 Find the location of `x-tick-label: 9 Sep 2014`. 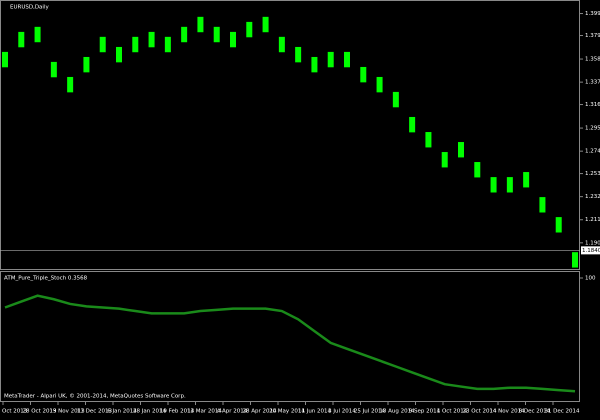

x-tick-label: 9 Sep 2014 is located at coordinates (425, 412).